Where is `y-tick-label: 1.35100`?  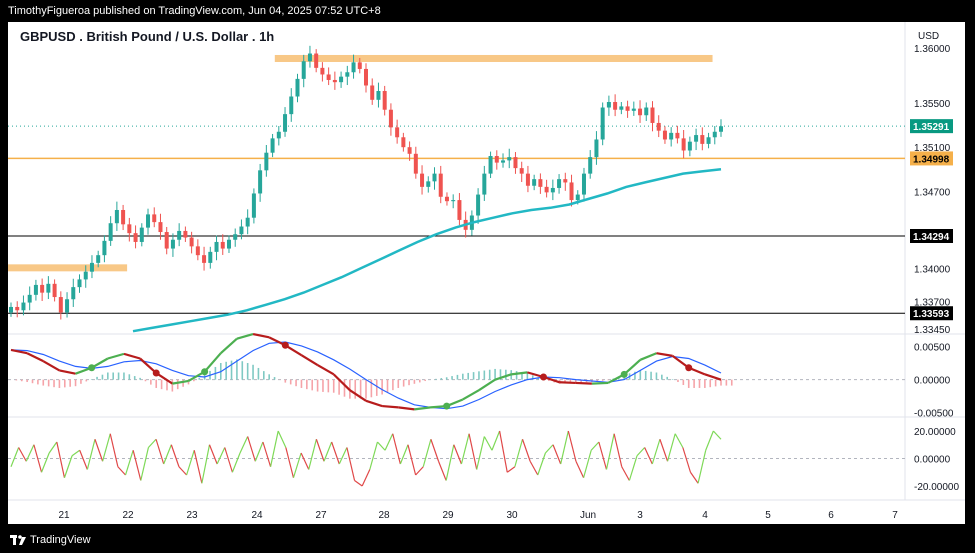 y-tick-label: 1.35100 is located at coordinates (932, 148).